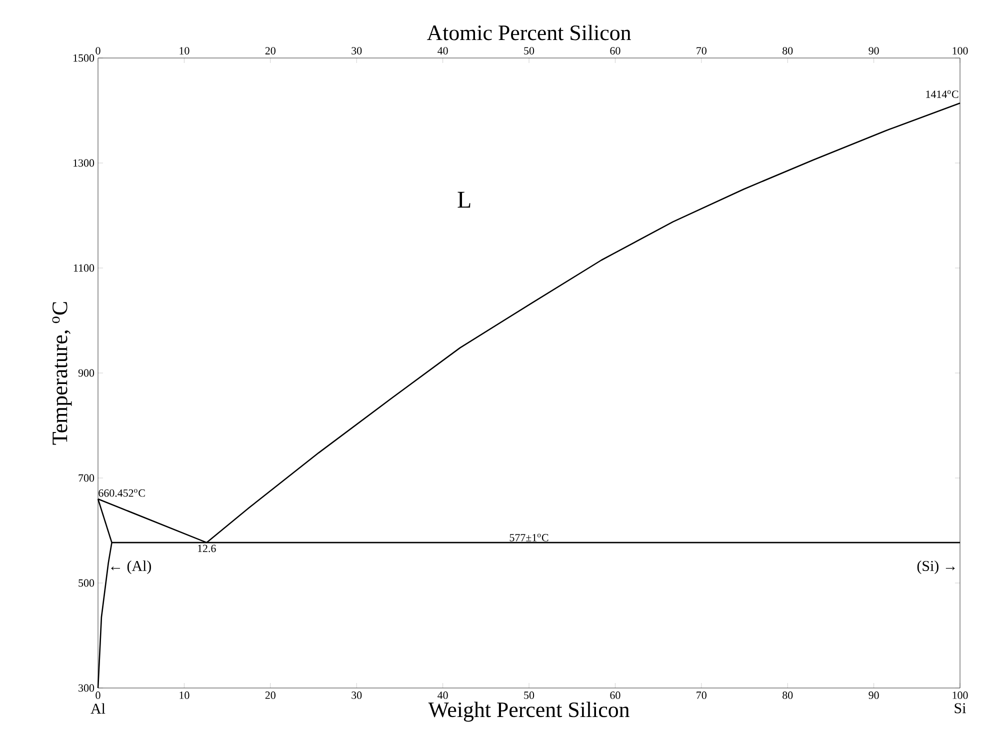 The image size is (988, 751). I want to click on x-tick-label: 10, so click(185, 50).